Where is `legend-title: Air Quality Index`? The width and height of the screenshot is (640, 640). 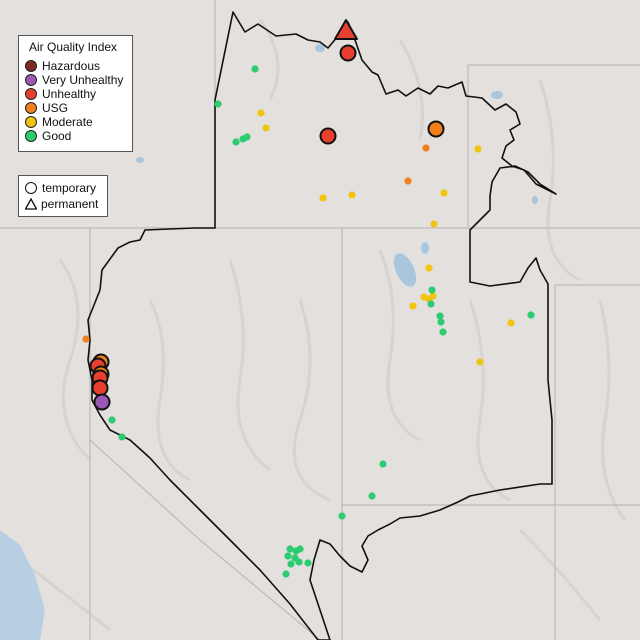
legend-title: Air Quality Index is located at coordinates (73, 47).